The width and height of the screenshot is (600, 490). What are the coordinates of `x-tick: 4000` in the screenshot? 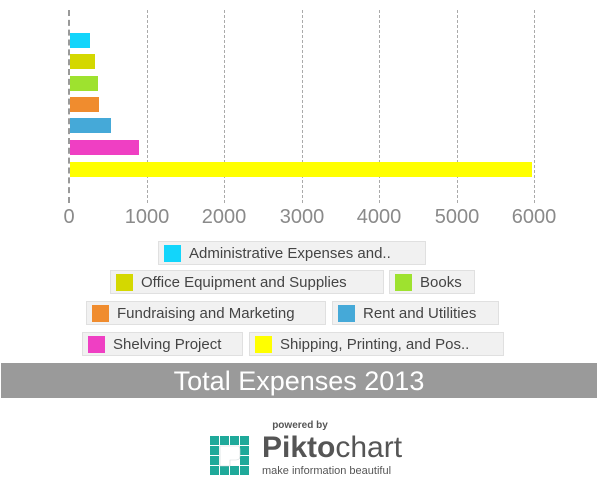 It's located at (379, 217).